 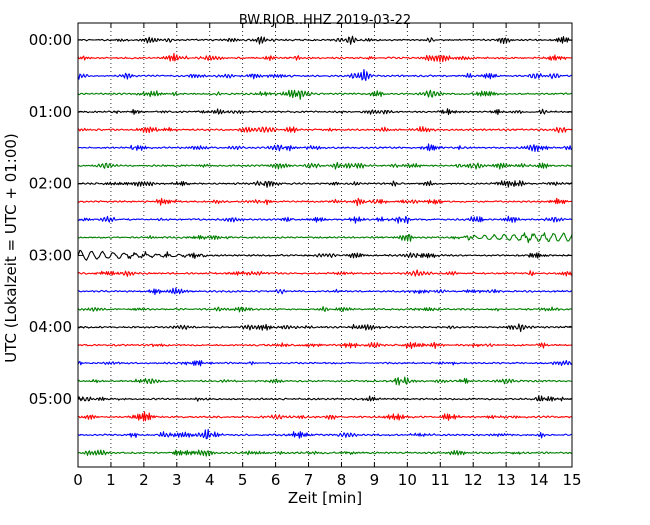 I want to click on chart-title: BW.RJOB..HHZ 2019-03-22, so click(x=325, y=20).